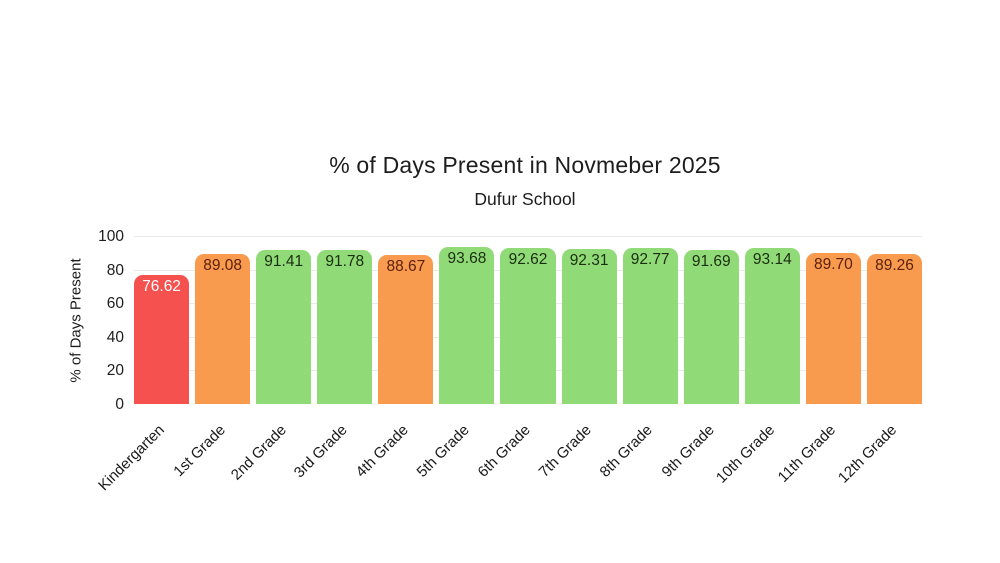  I want to click on gridline, so click(528, 236).